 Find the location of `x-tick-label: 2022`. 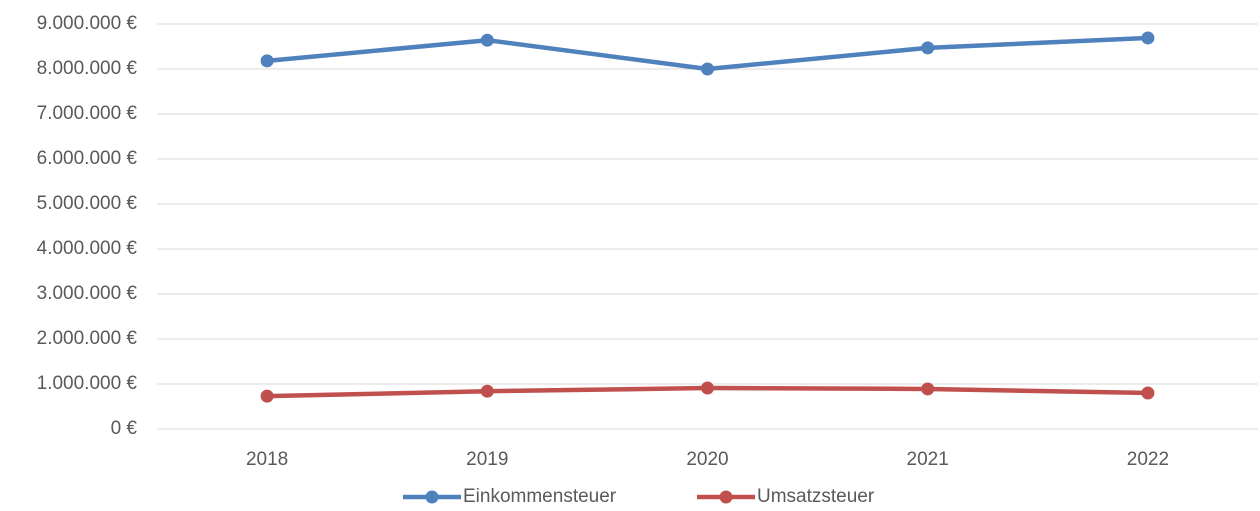

x-tick-label: 2022 is located at coordinates (1148, 459).